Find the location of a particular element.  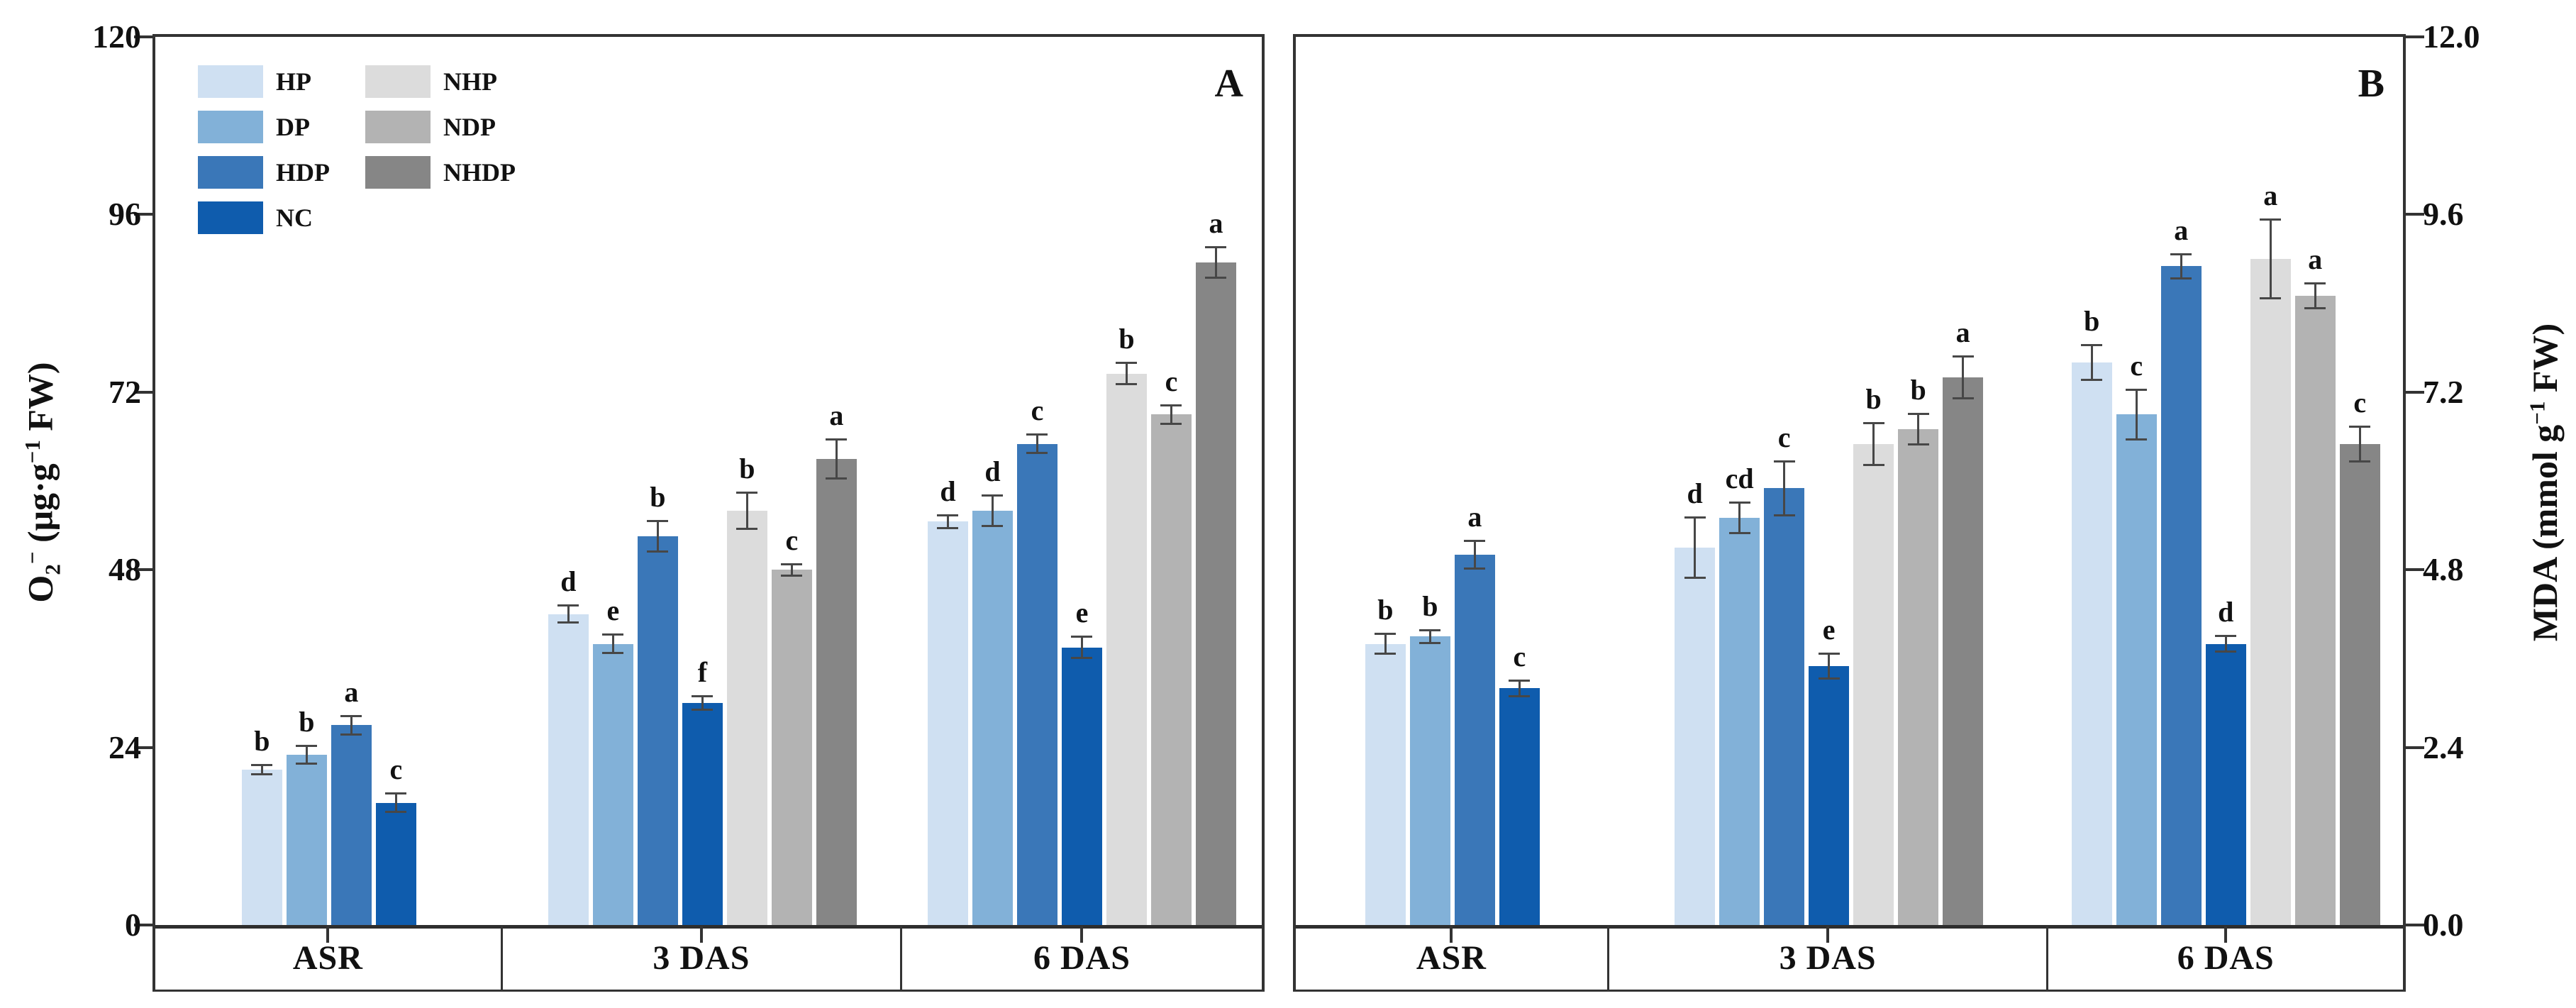

y-tick-label: 2.4 is located at coordinates (2443, 747).